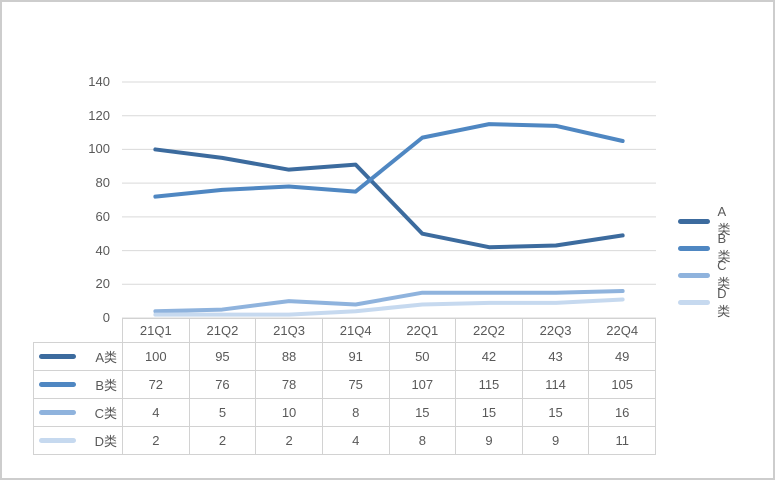 Image resolution: width=775 pixels, height=480 pixels. Describe the element at coordinates (106, 385) in the screenshot. I see `series-name: B类` at that location.